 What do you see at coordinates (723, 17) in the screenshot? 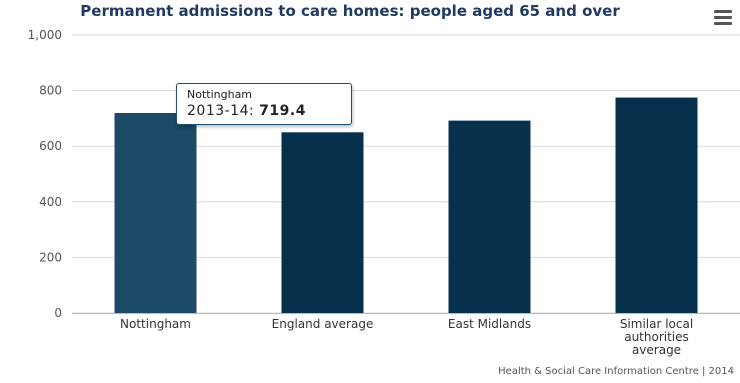
I see `hamburger-menu-icon` at bounding box center [723, 17].